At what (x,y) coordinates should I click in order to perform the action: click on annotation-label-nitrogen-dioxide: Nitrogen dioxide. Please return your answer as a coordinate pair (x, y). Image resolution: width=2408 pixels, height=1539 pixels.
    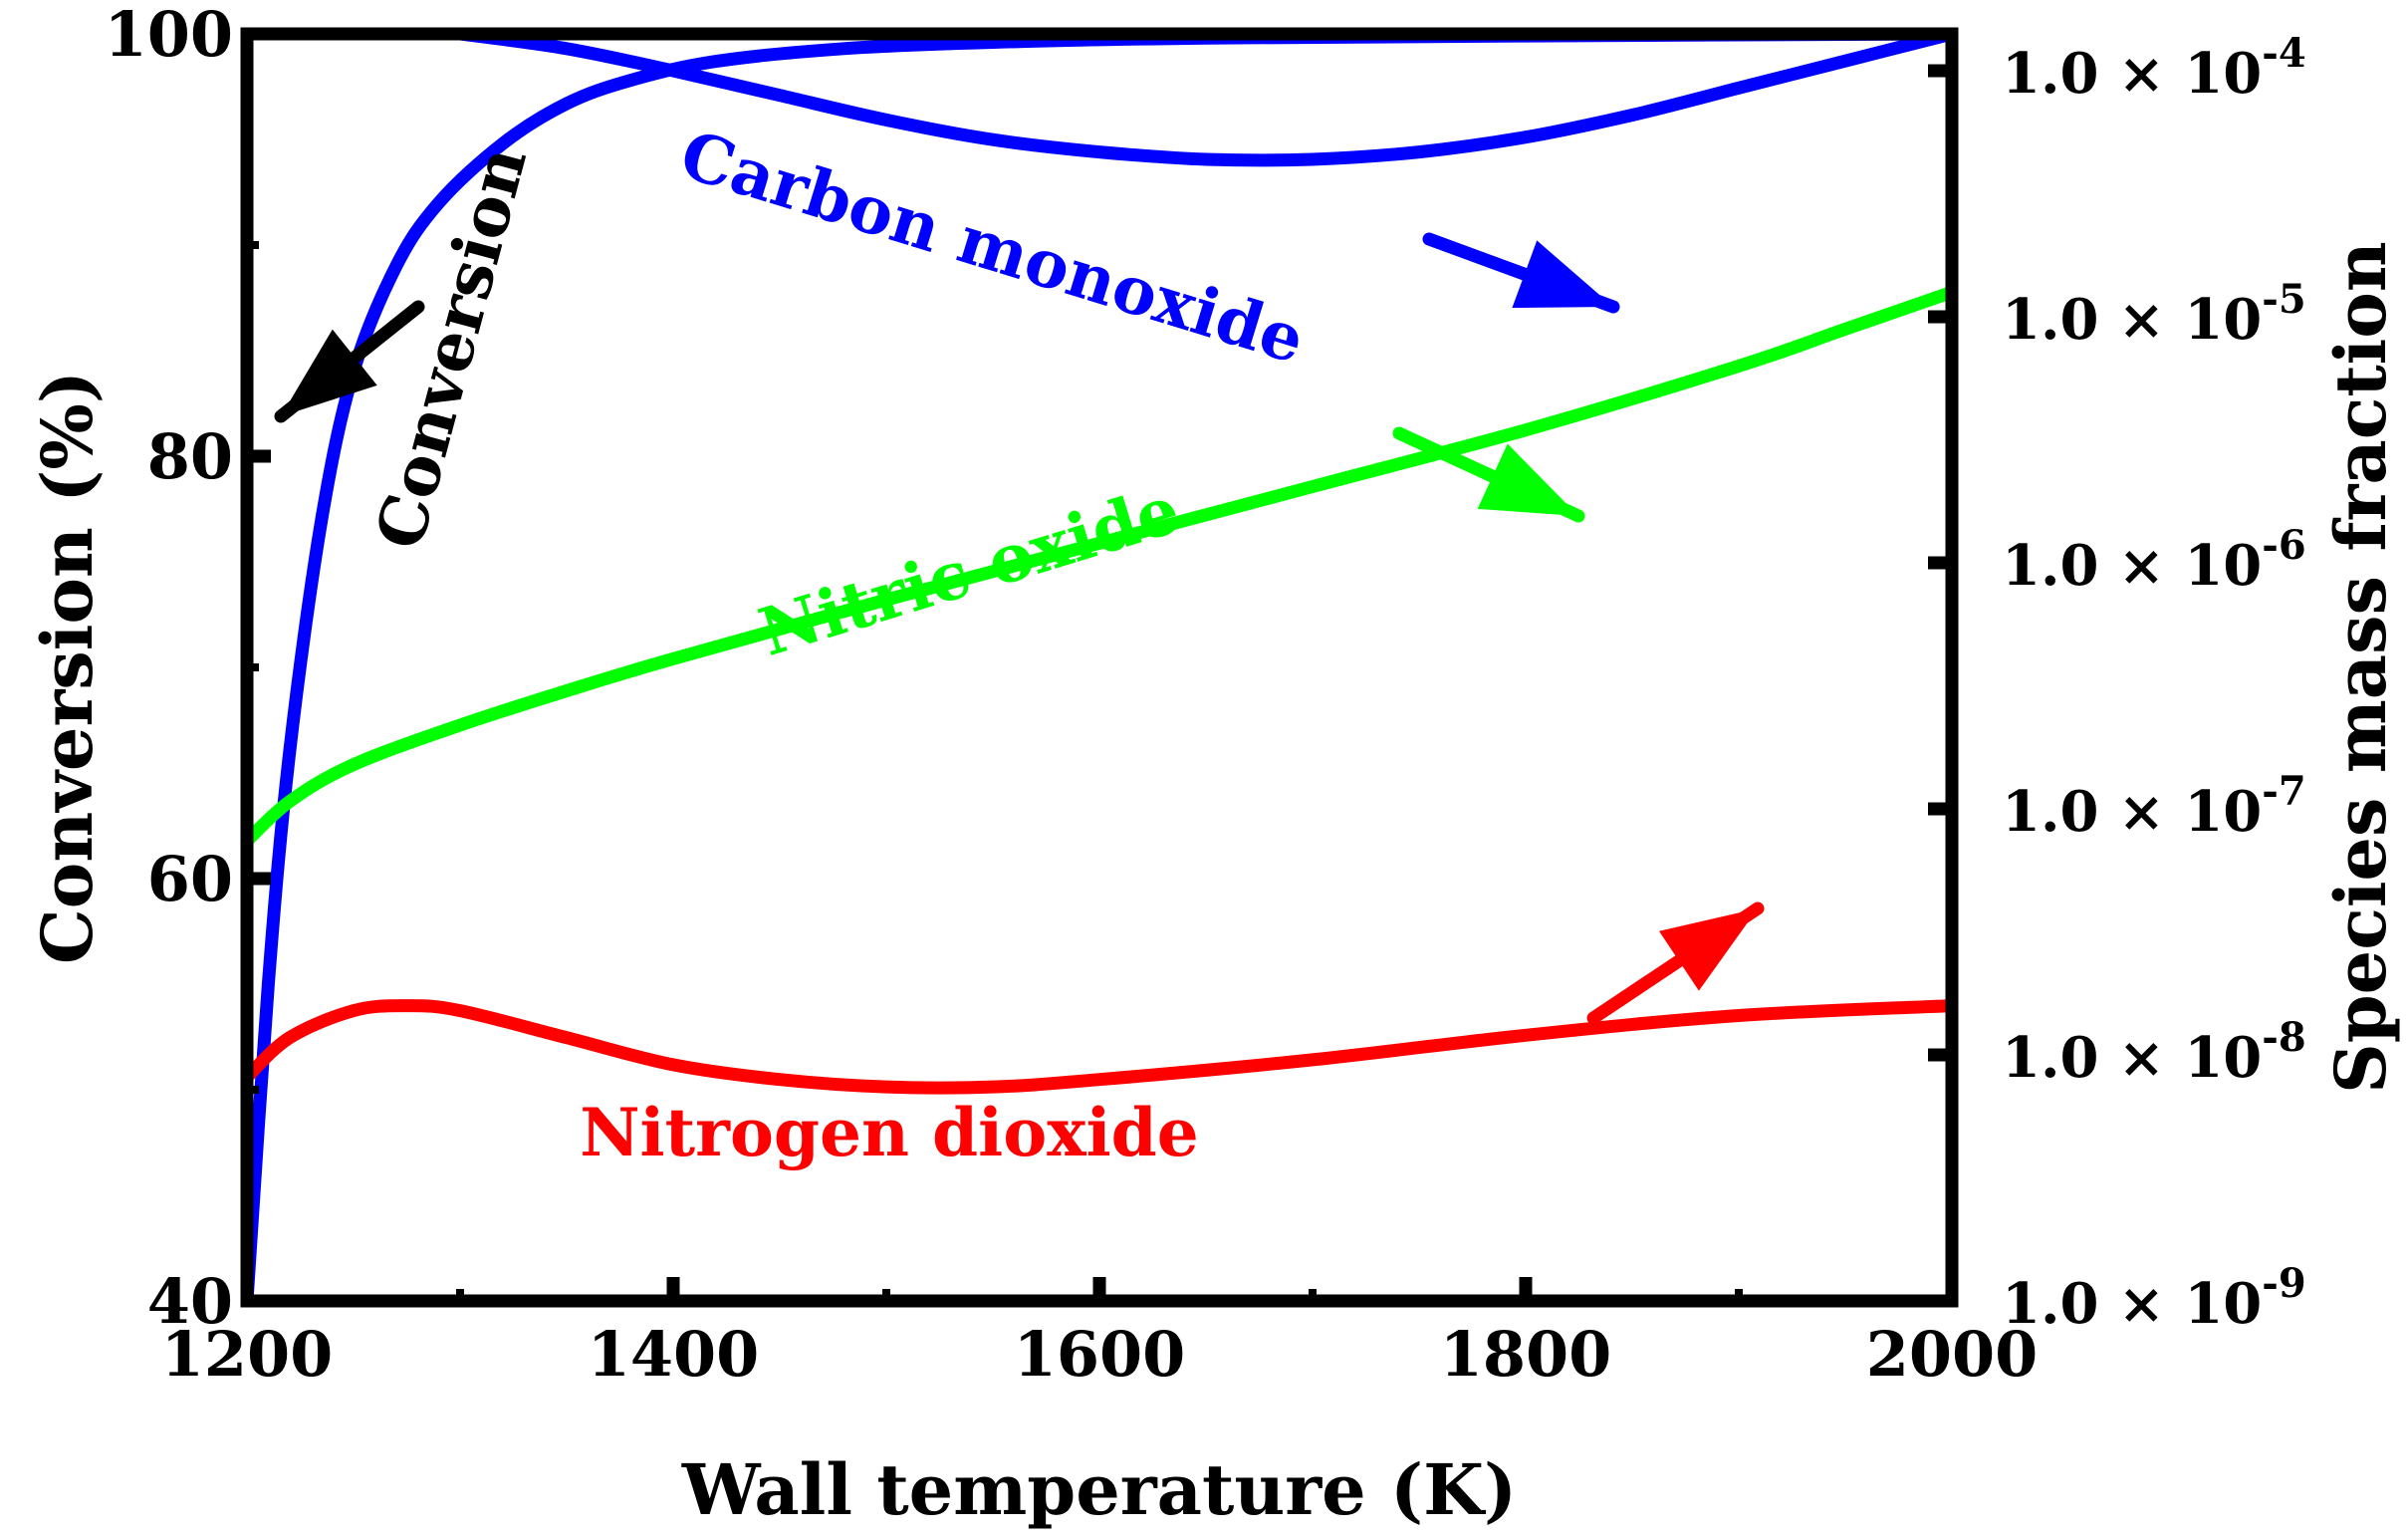
    Looking at the image, I should click on (889, 1133).